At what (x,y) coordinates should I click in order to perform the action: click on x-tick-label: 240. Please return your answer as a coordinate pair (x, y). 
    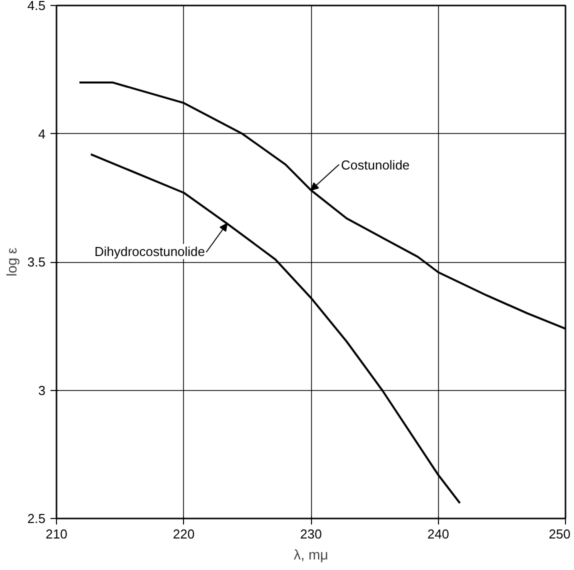
    Looking at the image, I should click on (438, 534).